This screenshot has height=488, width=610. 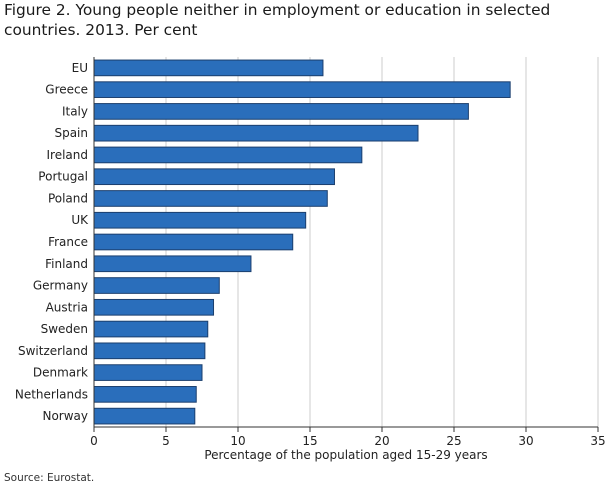 What do you see at coordinates (214, 177) in the screenshot?
I see `bar-portugal` at bounding box center [214, 177].